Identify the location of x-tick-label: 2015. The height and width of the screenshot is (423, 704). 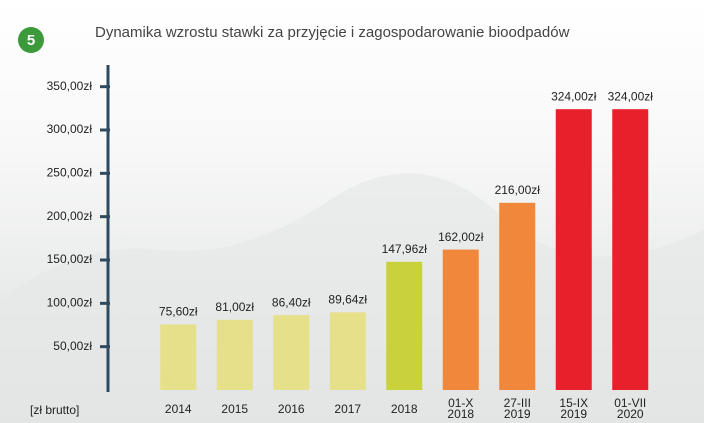
(234, 409).